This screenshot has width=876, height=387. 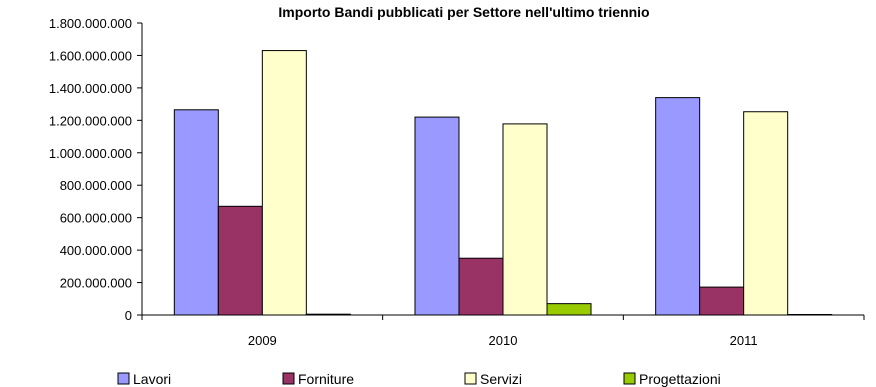 I want to click on y-tick-label: 0, so click(x=128, y=315).